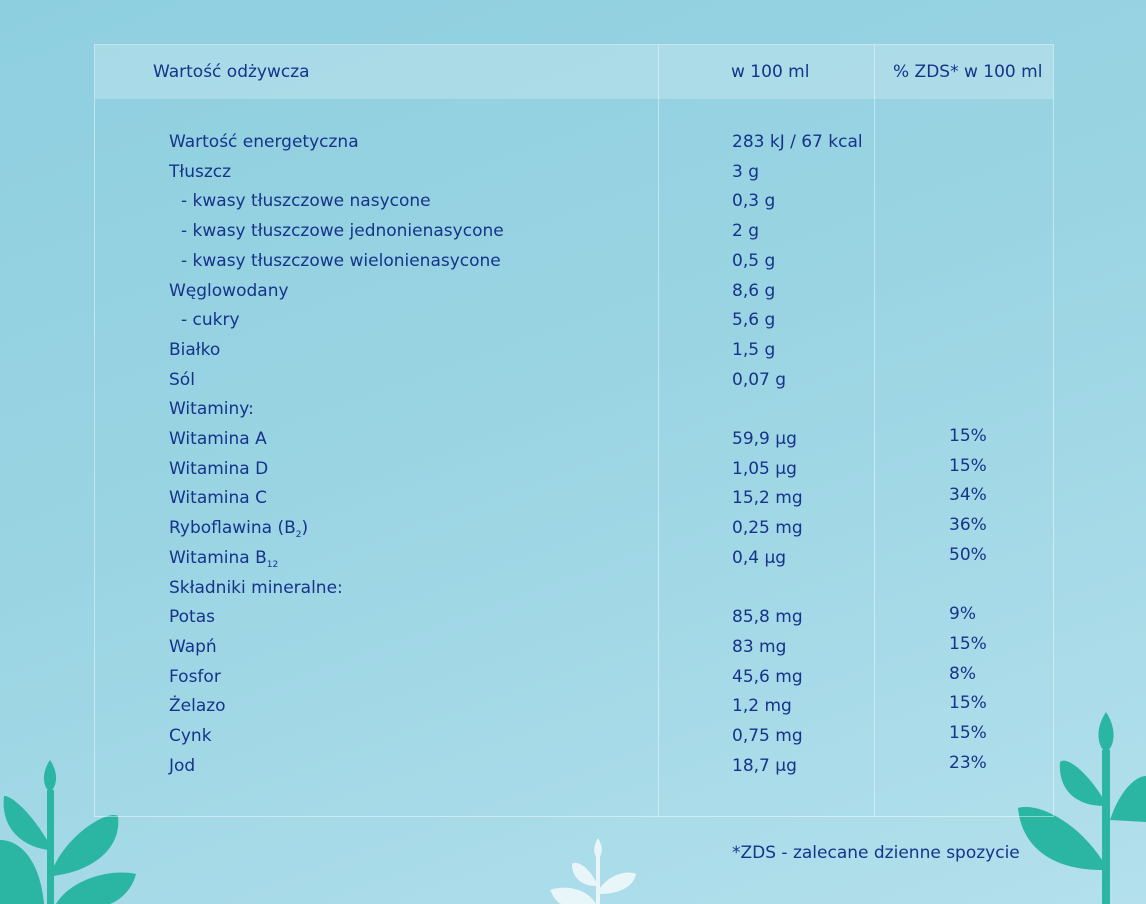  What do you see at coordinates (574, 320) in the screenshot?
I see `table-row: - cukry 5,6 g` at bounding box center [574, 320].